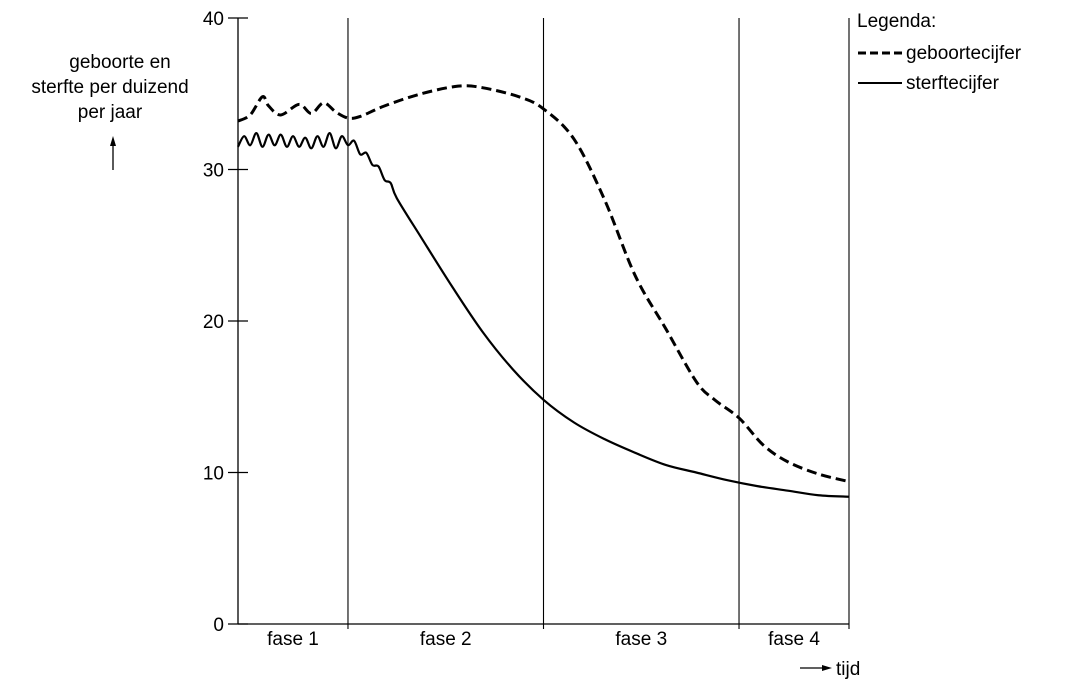  What do you see at coordinates (110, 112) in the screenshot?
I see `ylabel-line-3: per jaar` at bounding box center [110, 112].